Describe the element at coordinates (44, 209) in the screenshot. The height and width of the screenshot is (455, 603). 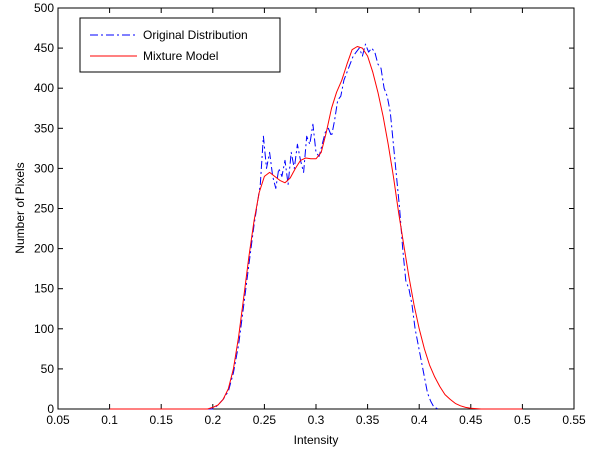
I see `y-tick-label: 250` at that location.